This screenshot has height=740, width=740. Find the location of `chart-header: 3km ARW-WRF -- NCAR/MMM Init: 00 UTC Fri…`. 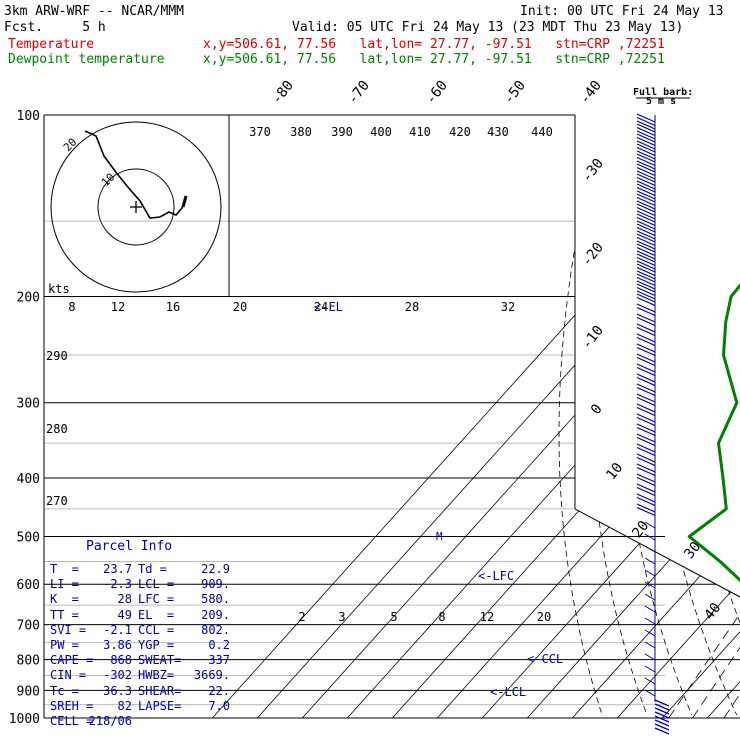

chart-header: 3km ARW-WRF -- NCAR/MMM Init: 00 UTC Fri… is located at coordinates (370, 35).